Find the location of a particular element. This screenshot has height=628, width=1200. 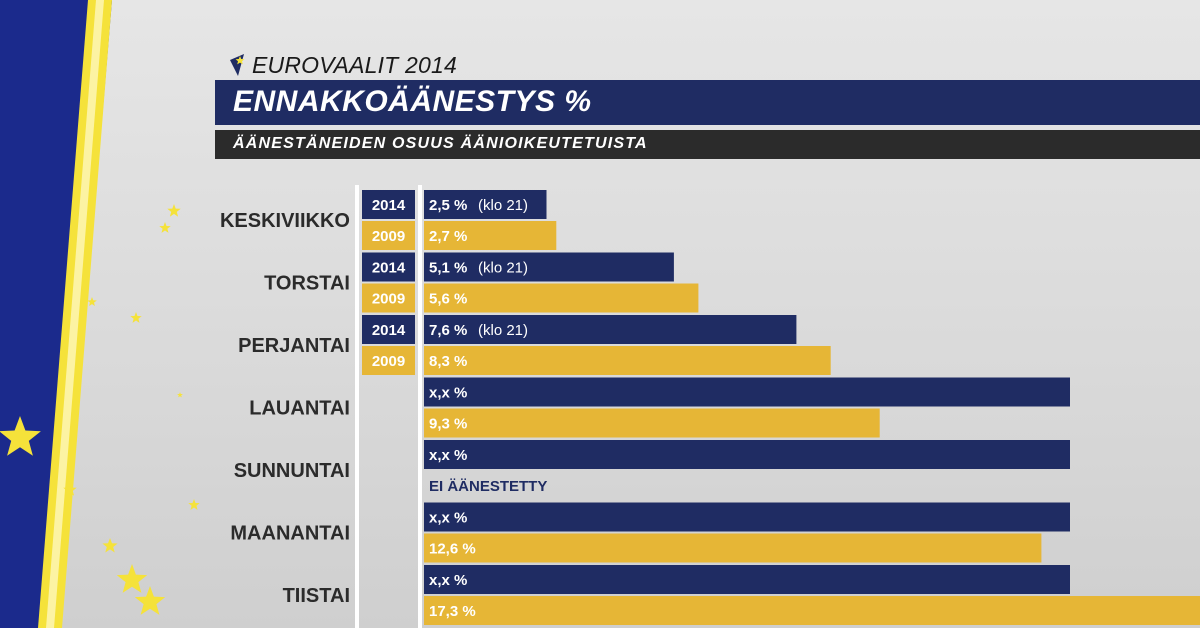

category-label: TORSTAI is located at coordinates (307, 284).